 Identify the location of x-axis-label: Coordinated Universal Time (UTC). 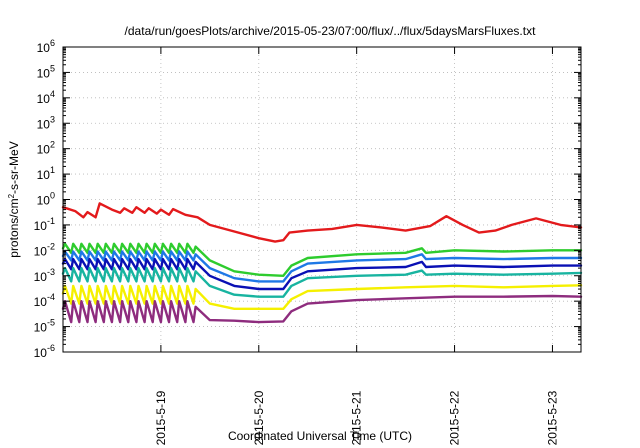
(320, 436).